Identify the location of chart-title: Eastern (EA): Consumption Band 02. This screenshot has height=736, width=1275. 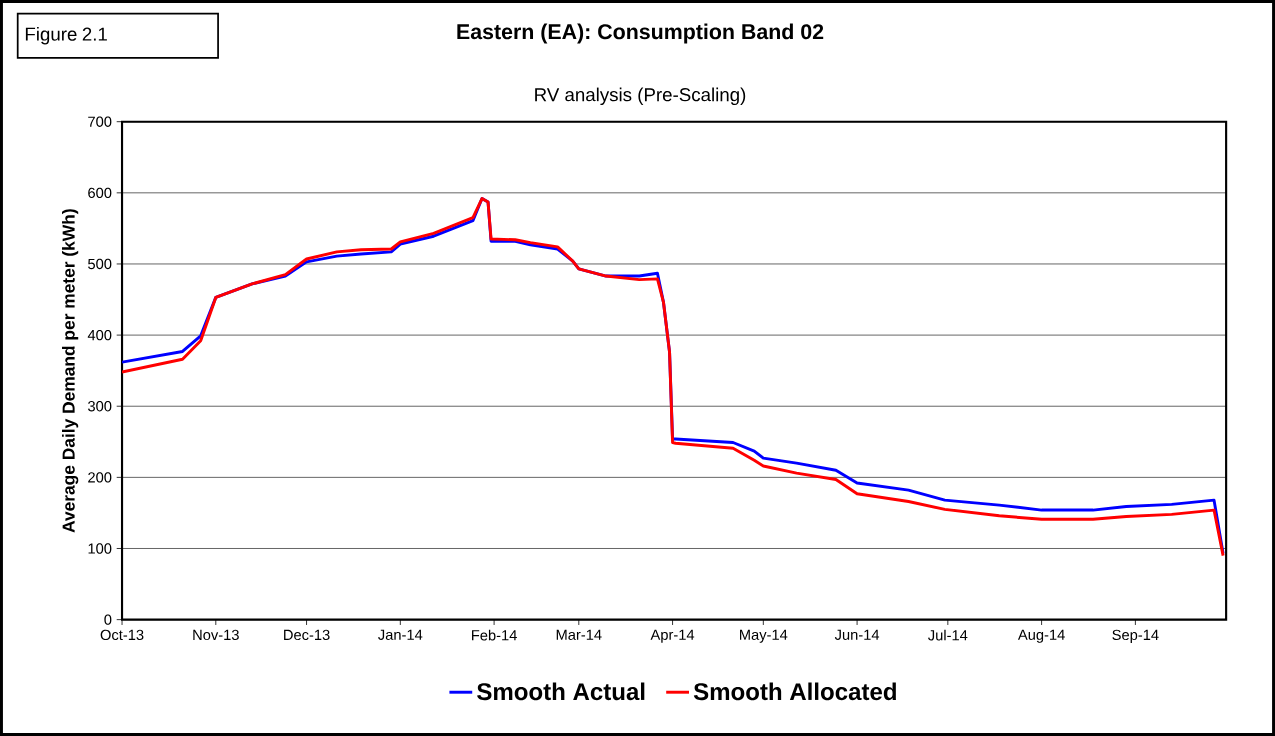
(640, 33).